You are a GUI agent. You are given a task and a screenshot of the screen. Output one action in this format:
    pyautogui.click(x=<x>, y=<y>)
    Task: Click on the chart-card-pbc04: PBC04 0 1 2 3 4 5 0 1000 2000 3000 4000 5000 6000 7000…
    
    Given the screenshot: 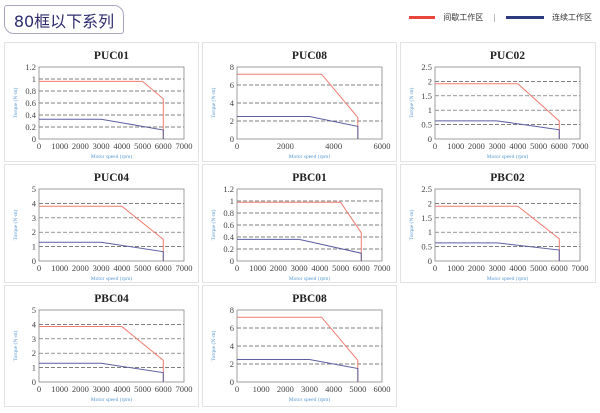 What is the action you would take?
    pyautogui.click(x=101, y=346)
    